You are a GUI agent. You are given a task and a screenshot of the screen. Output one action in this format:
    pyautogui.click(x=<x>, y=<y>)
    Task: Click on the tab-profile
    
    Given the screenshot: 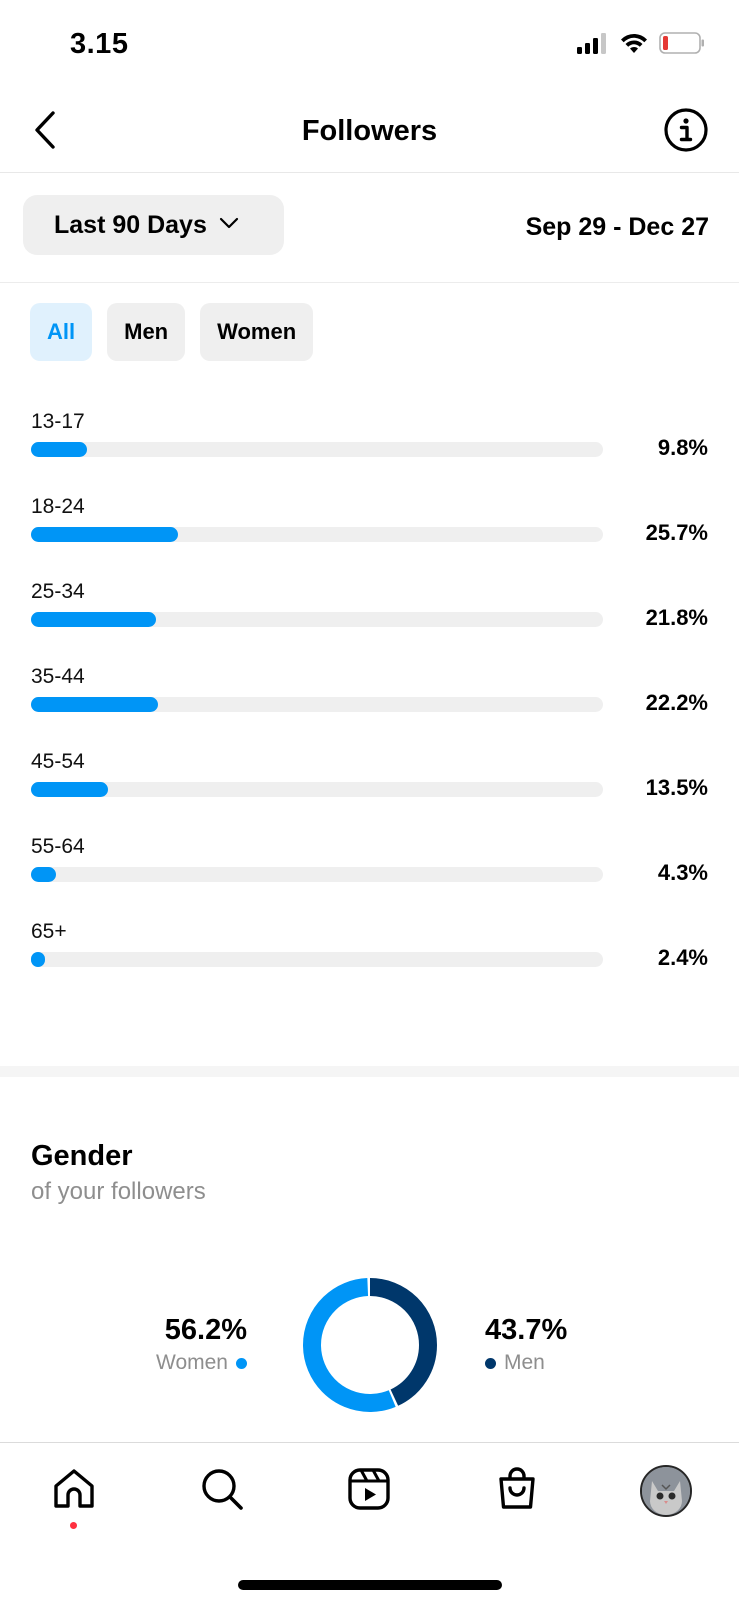 What is the action you would take?
    pyautogui.click(x=666, y=1491)
    